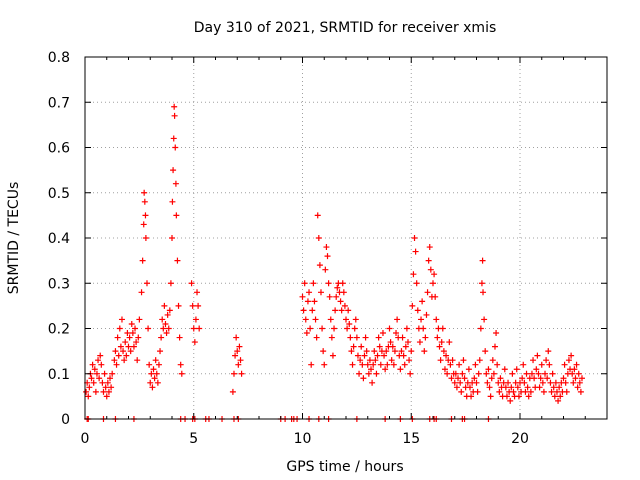  Describe the element at coordinates (193, 439) in the screenshot. I see `x-tick-label: 5` at that location.